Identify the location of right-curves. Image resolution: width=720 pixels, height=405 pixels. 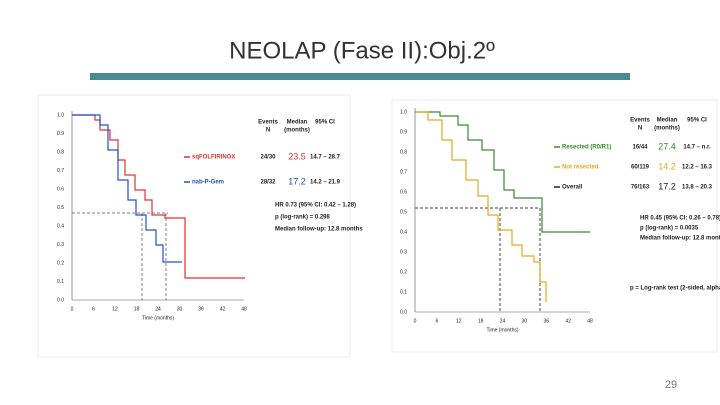
(502, 211).